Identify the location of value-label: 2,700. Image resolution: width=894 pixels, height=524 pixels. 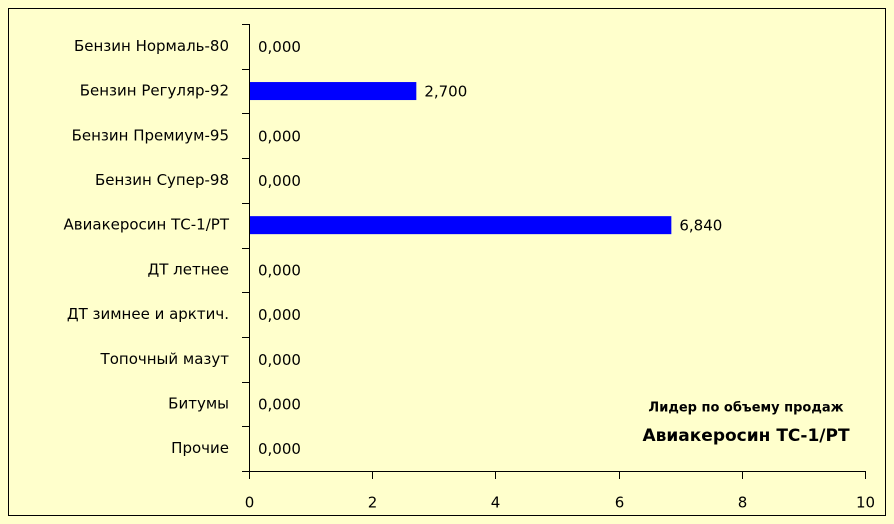
(445, 92).